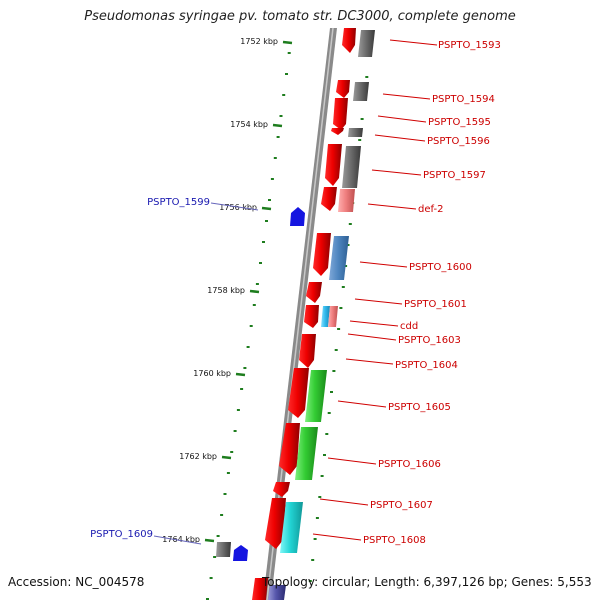  What do you see at coordinates (178, 202) in the screenshot?
I see `gene-label-1599: PSPTO_1599` at bounding box center [178, 202].